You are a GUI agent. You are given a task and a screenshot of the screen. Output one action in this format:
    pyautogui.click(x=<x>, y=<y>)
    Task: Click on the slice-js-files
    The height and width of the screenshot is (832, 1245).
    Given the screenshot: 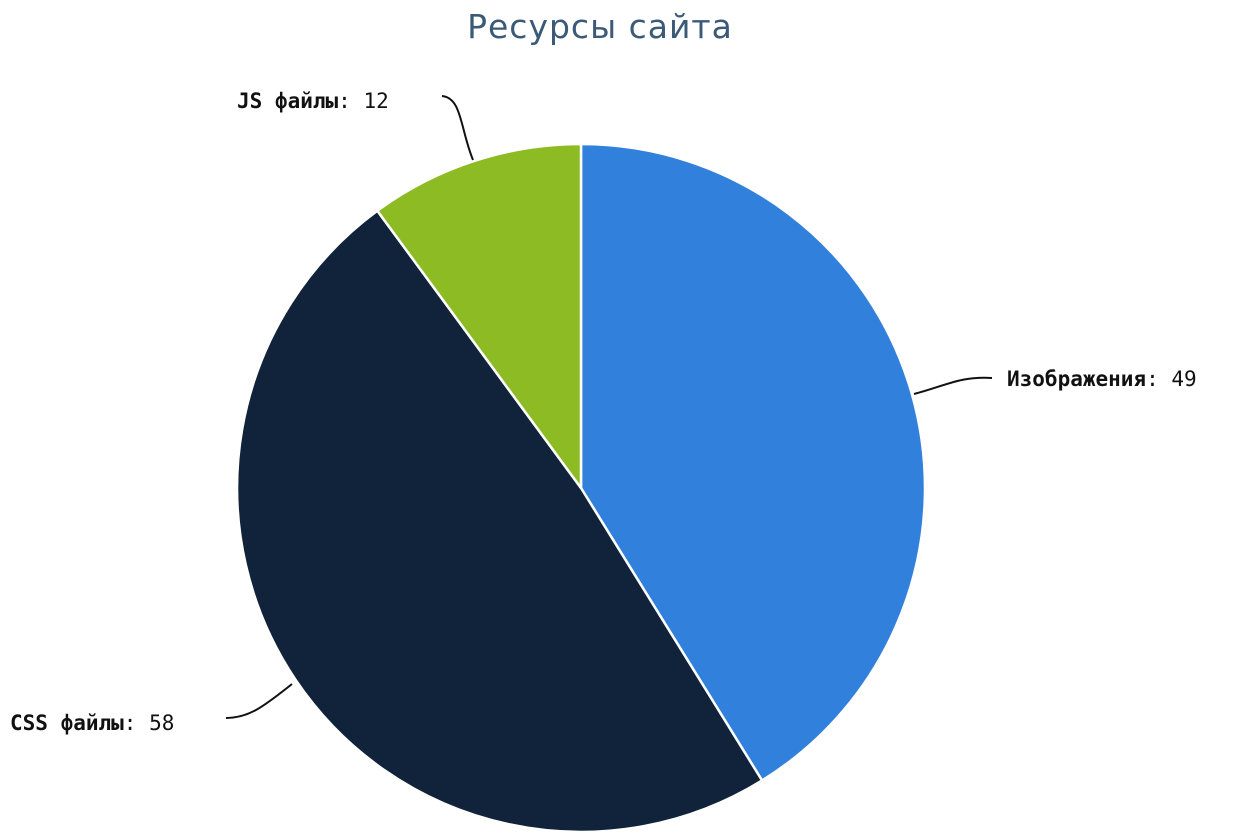 What is the action you would take?
    pyautogui.click(x=479, y=316)
    